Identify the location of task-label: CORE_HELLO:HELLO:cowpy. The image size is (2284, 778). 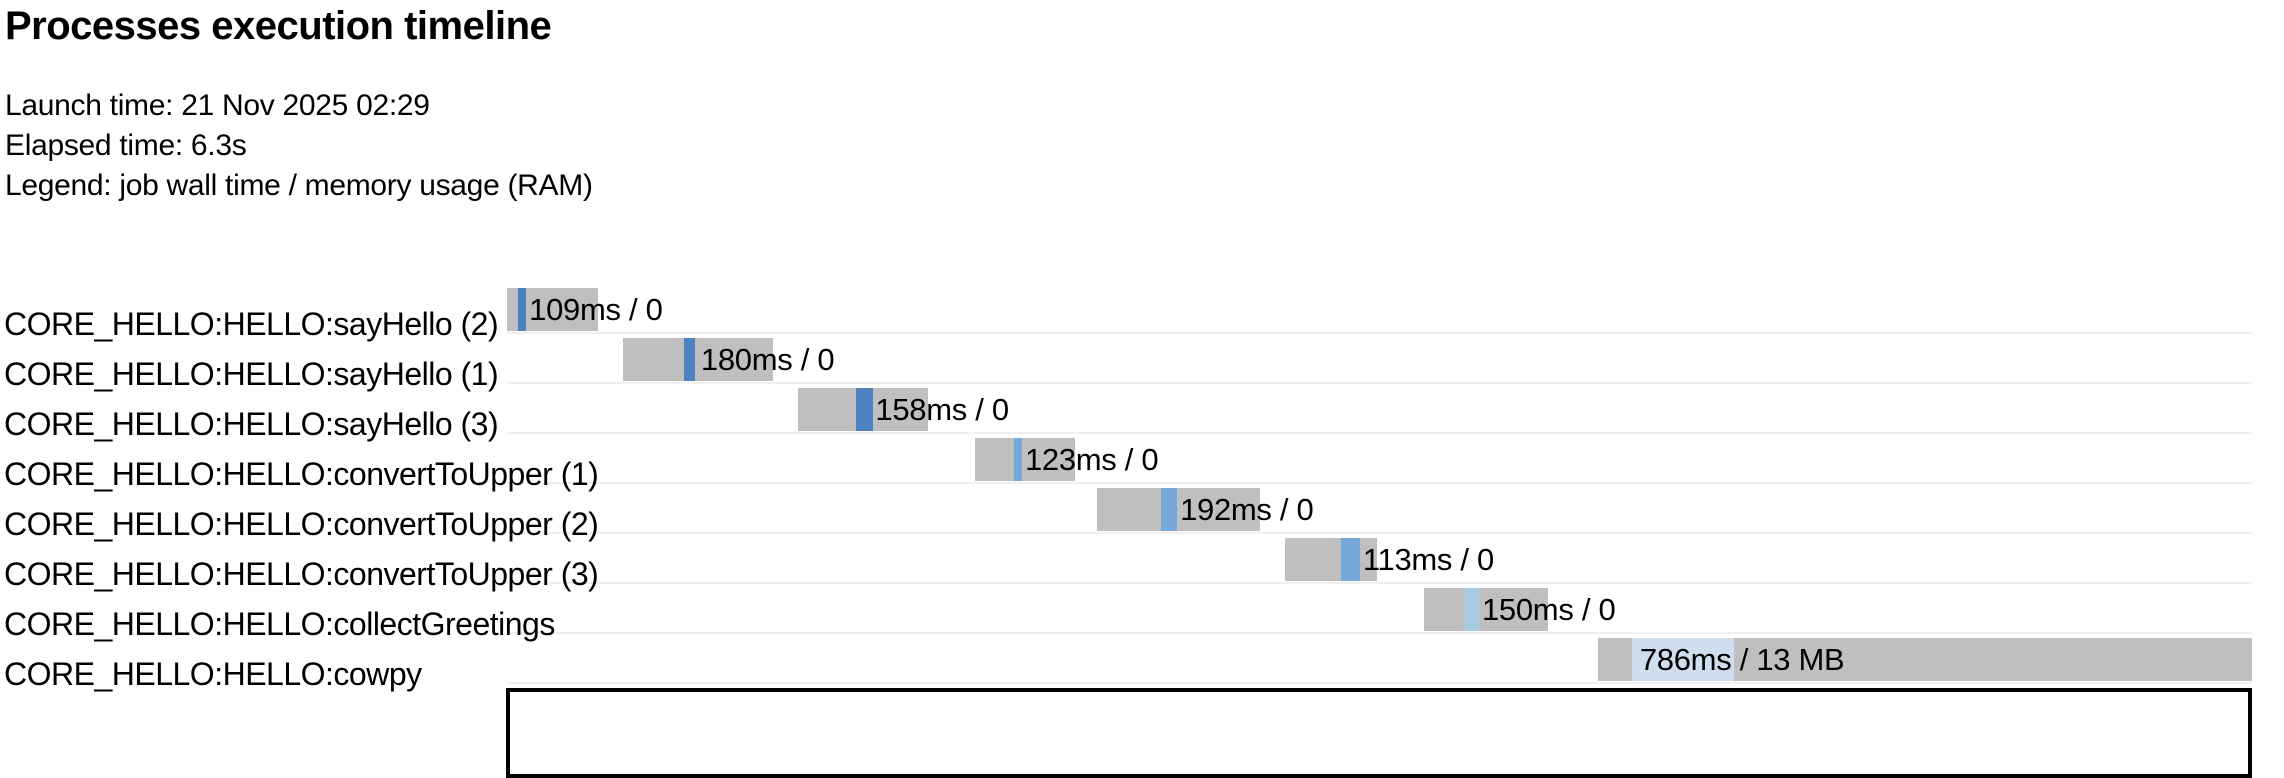
(213, 674).